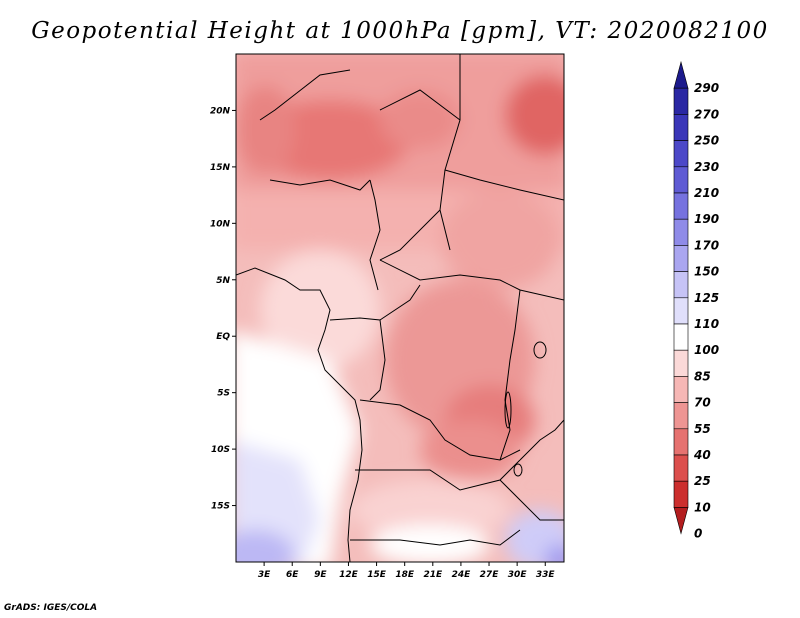 This screenshot has height=618, width=800. What do you see at coordinates (706, 324) in the screenshot?
I see `colorbar-label: 110` at bounding box center [706, 324].